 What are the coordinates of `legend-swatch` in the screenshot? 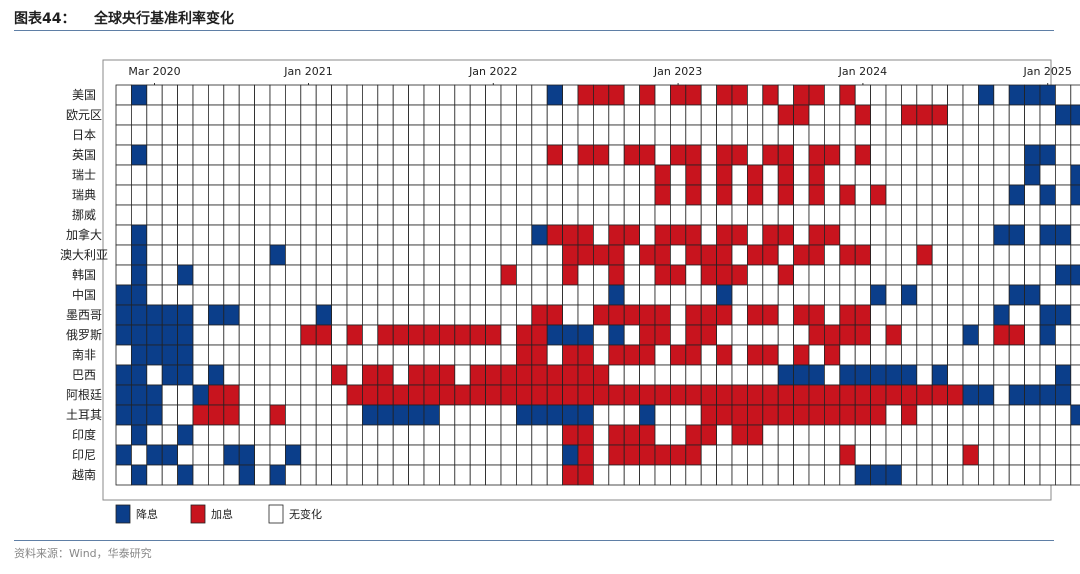 It's located at (198, 514).